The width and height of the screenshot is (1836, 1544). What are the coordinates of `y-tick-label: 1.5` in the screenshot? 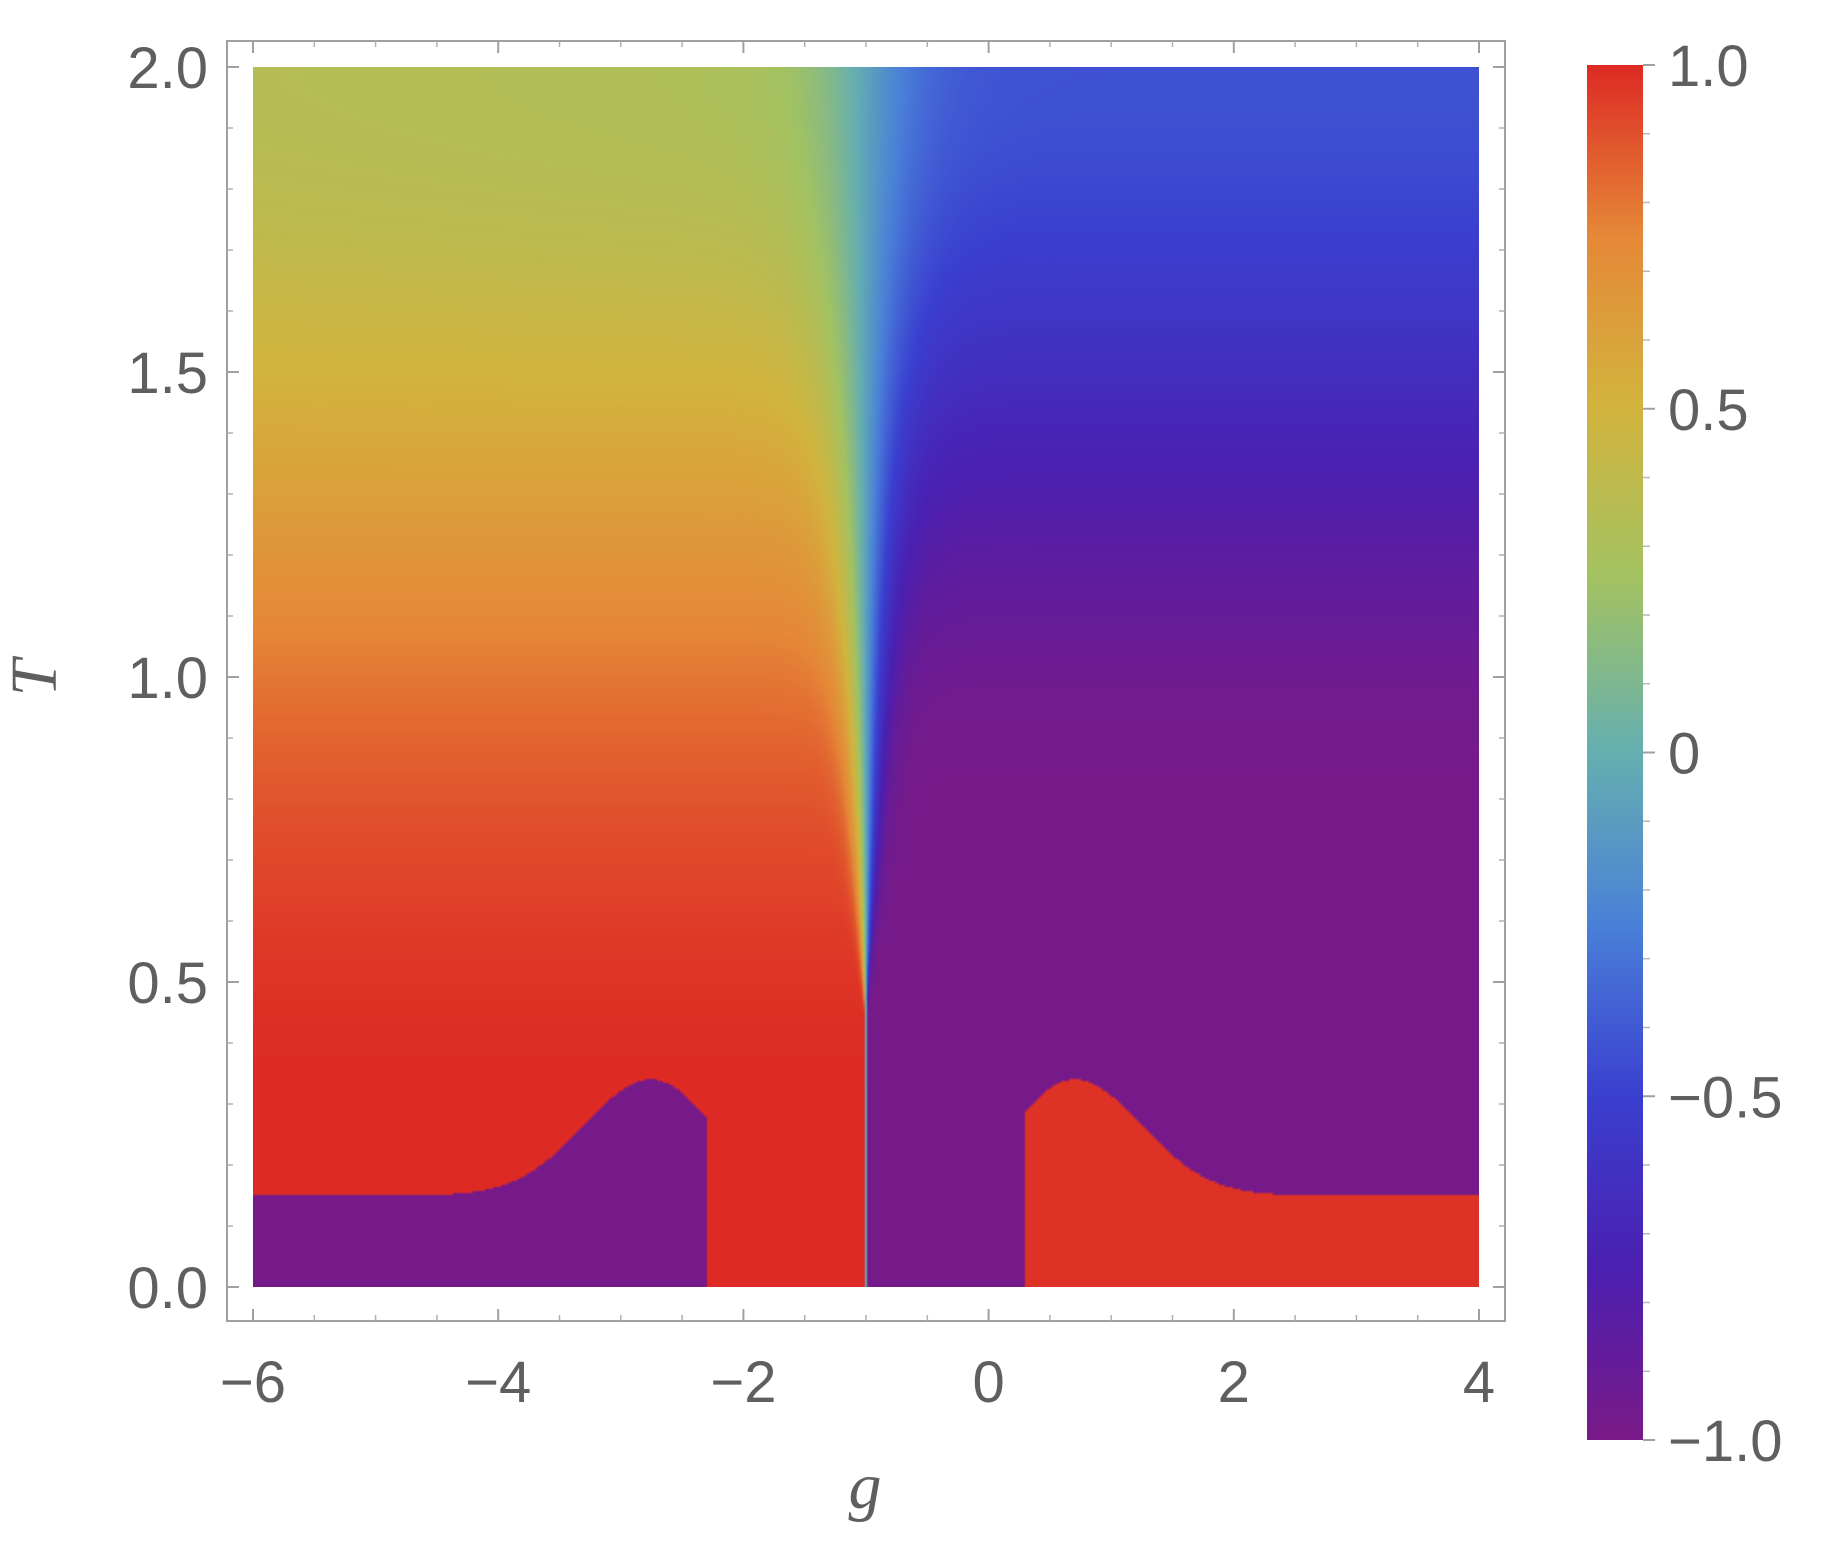 It's located at (167, 373).